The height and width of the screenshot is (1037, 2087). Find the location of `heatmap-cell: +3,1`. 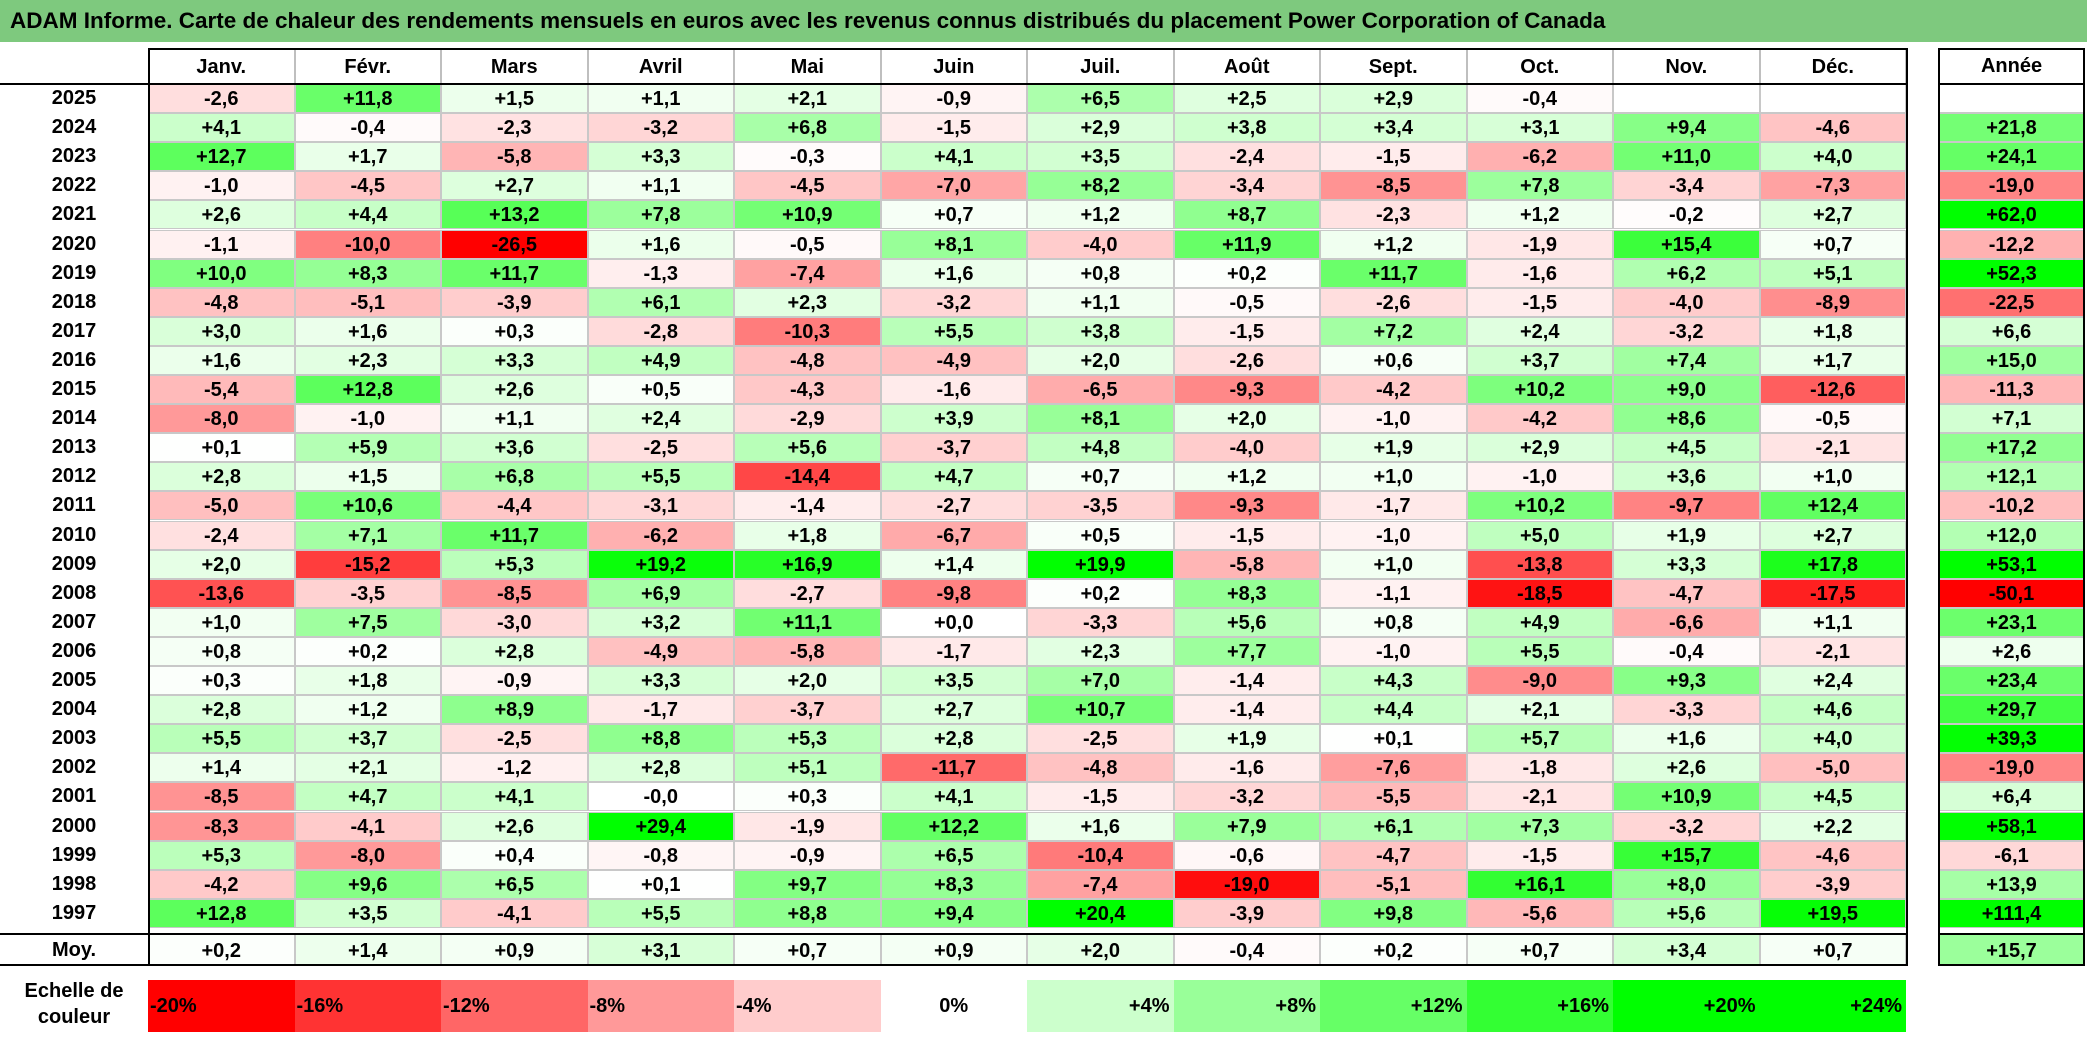

heatmap-cell: +3,1 is located at coordinates (1539, 128).